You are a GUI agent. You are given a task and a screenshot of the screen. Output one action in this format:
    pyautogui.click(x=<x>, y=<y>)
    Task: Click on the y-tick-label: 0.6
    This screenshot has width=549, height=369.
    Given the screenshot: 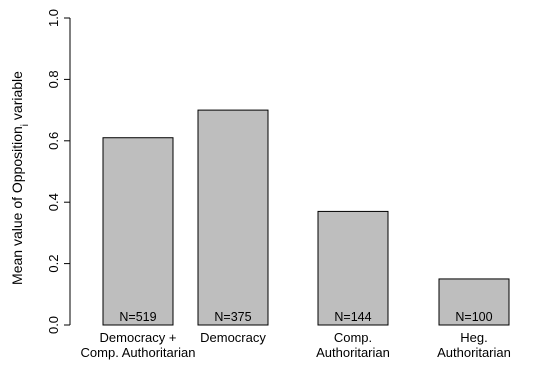 What is the action you would take?
    pyautogui.click(x=53, y=141)
    